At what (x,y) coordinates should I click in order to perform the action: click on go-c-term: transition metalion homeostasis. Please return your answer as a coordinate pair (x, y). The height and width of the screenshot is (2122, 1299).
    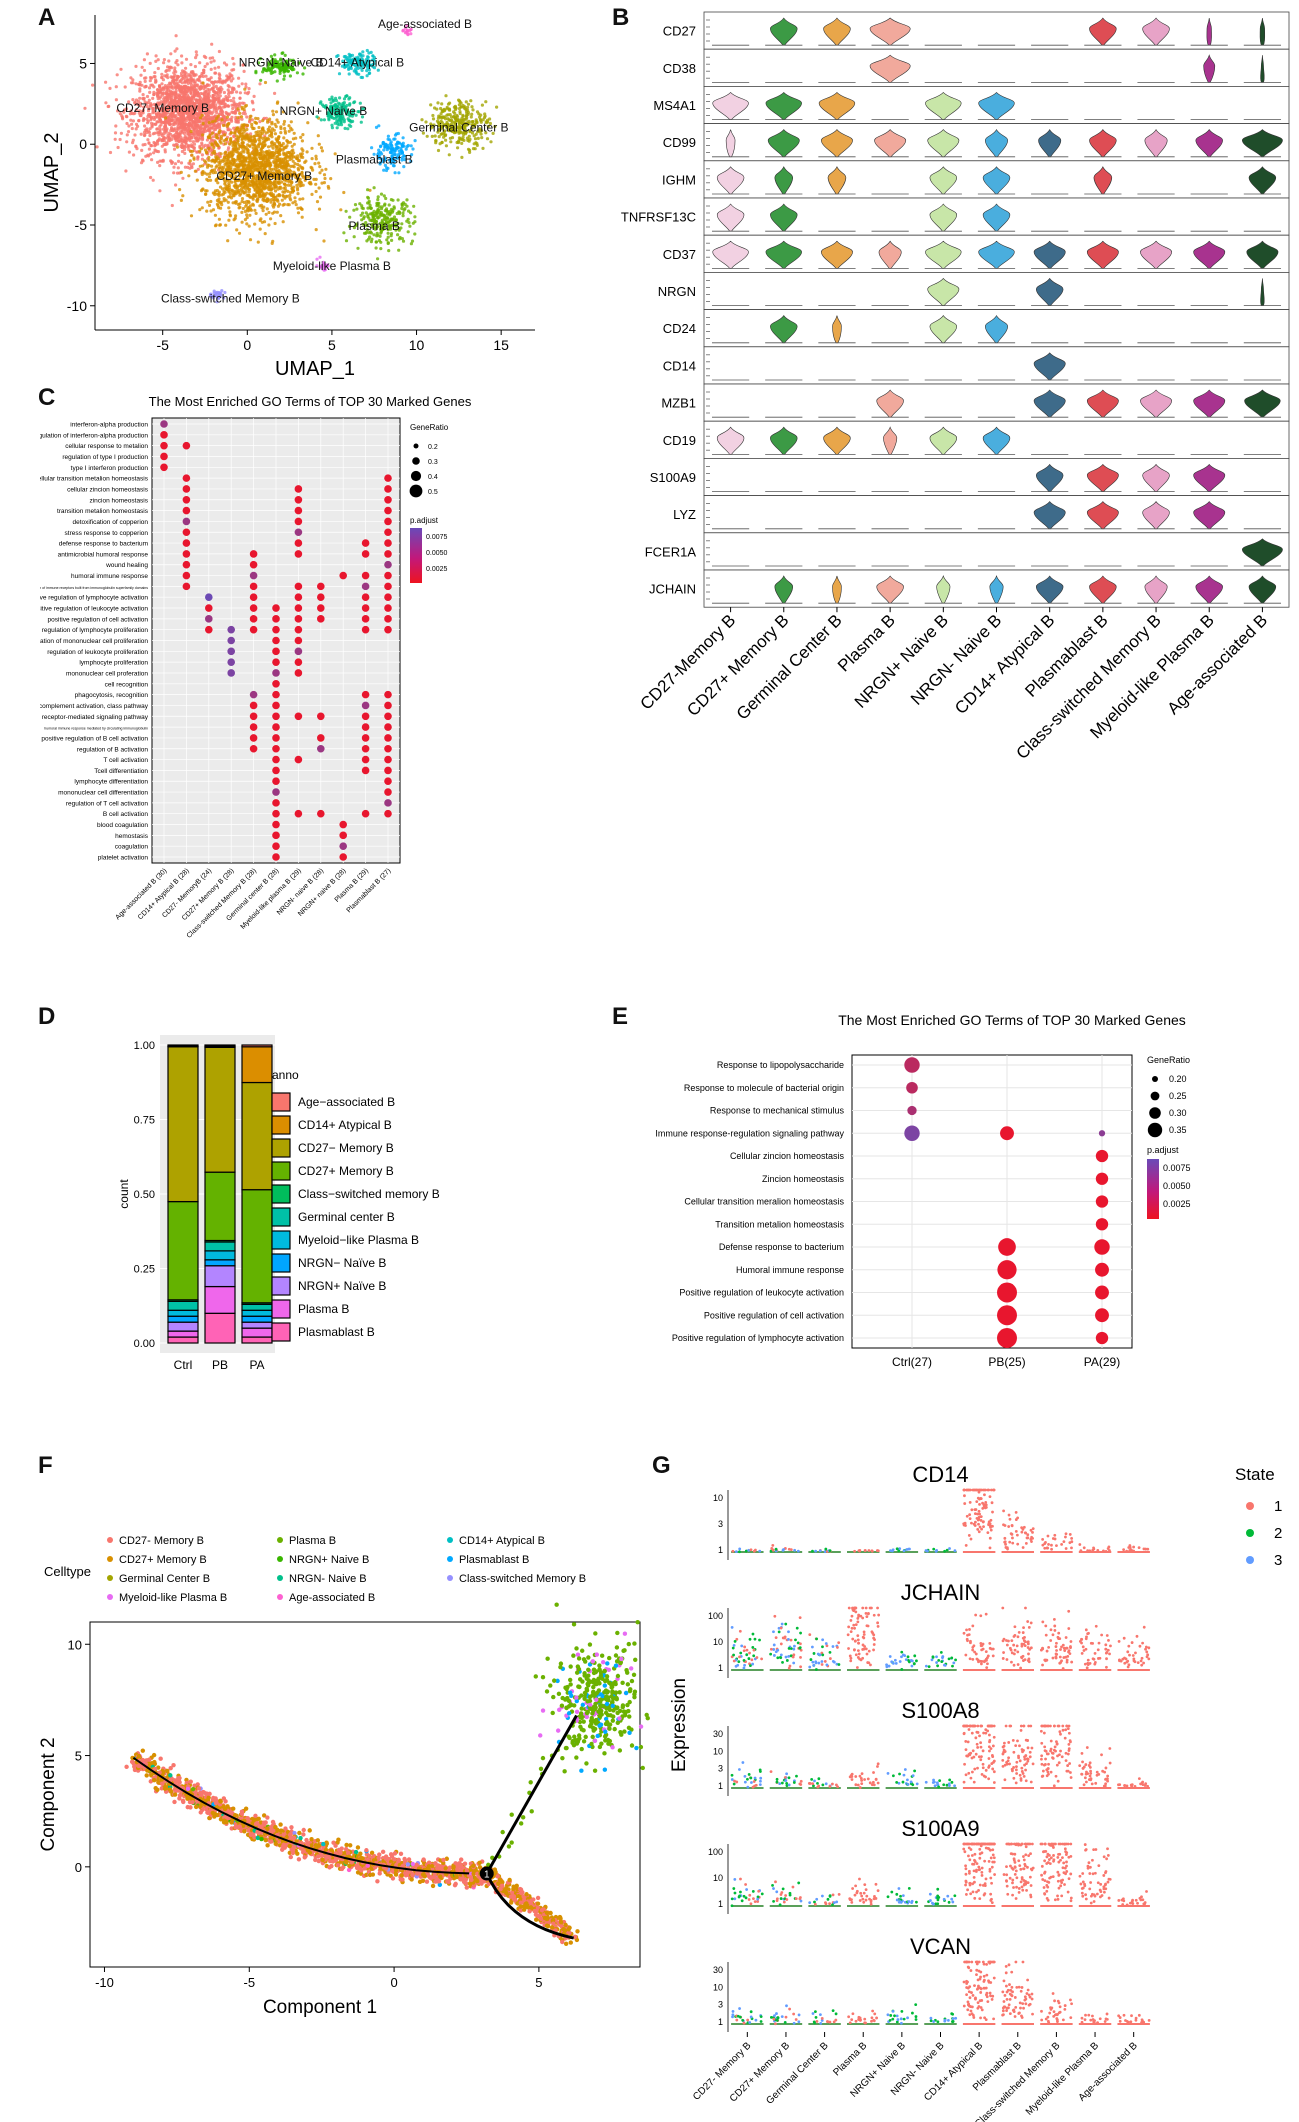
    Looking at the image, I should click on (103, 511).